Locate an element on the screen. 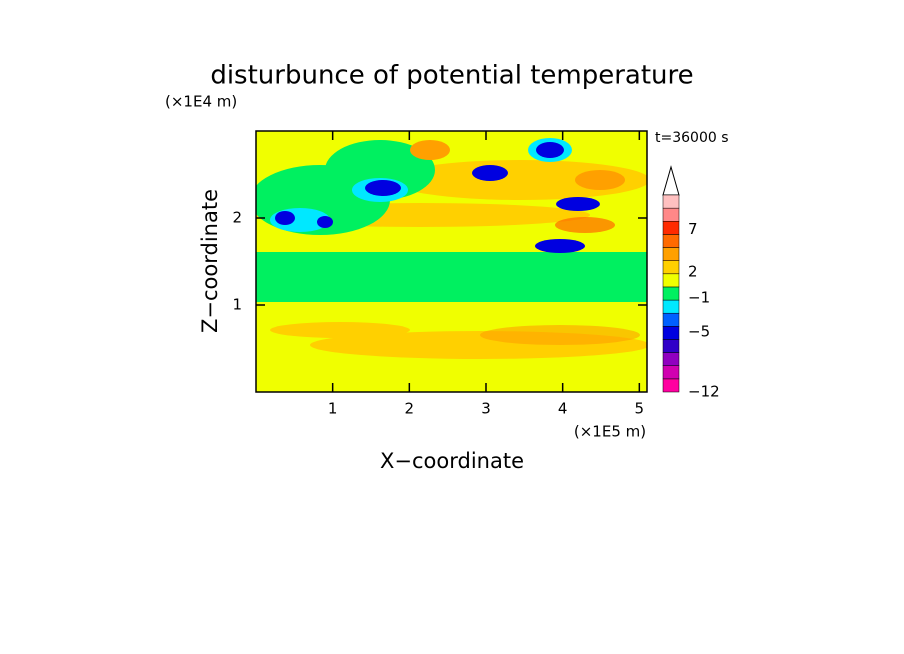 The height and width of the screenshot is (654, 904). x-tick-label: 3 is located at coordinates (486, 409).